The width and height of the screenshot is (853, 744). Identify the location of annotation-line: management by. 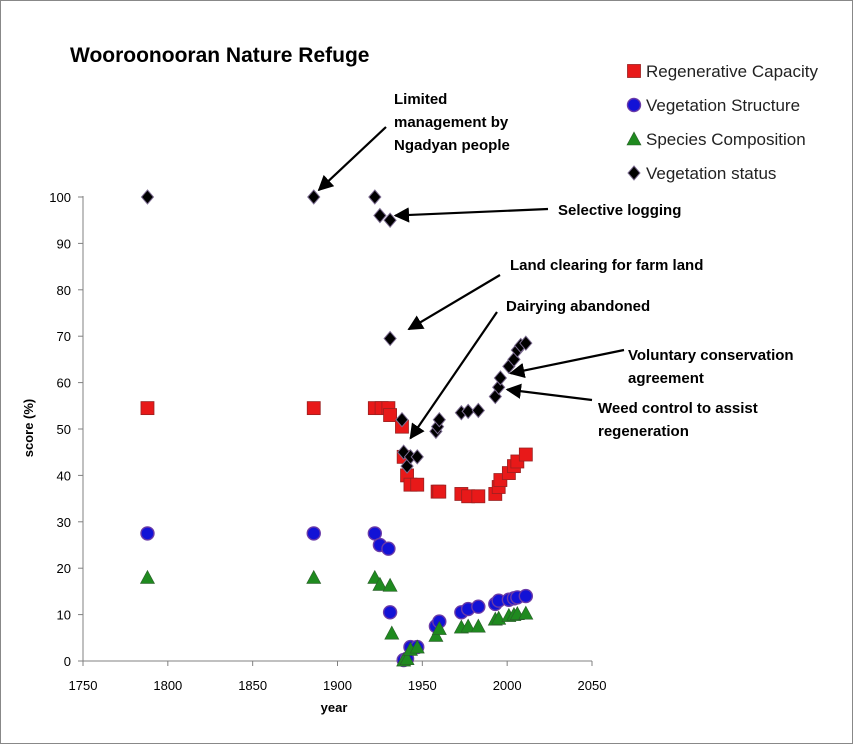
(451, 122).